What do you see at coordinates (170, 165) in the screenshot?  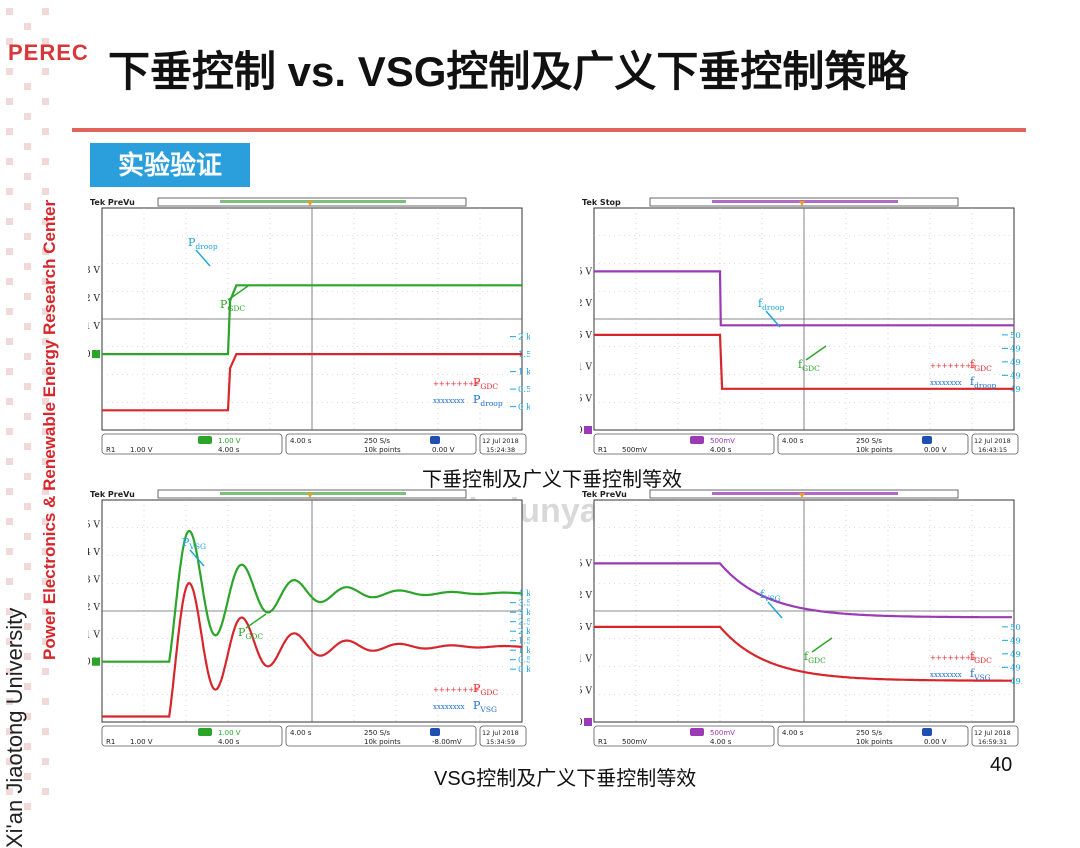 I see `section-badge: 实验验证` at bounding box center [170, 165].